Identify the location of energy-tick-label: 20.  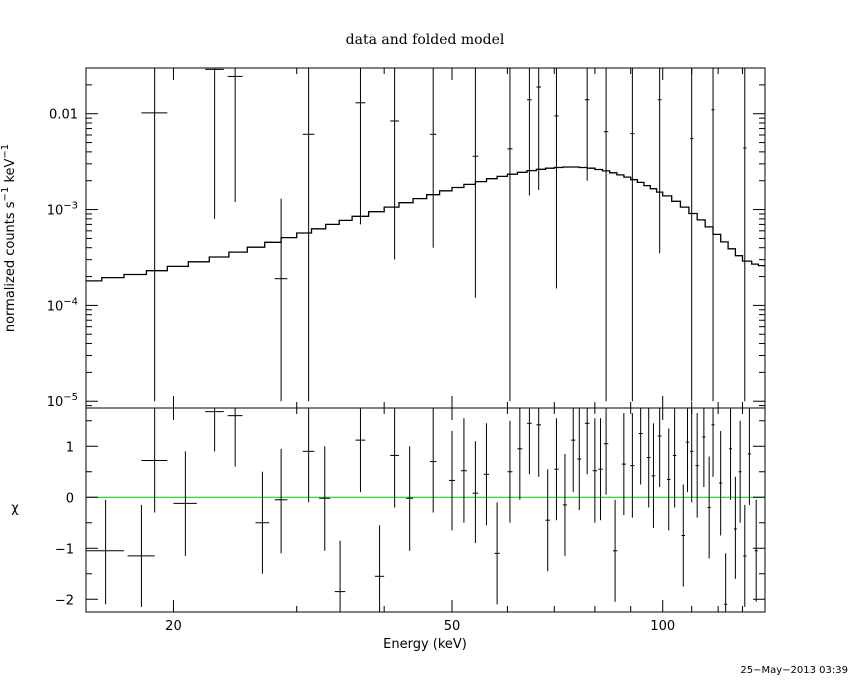
(173, 626).